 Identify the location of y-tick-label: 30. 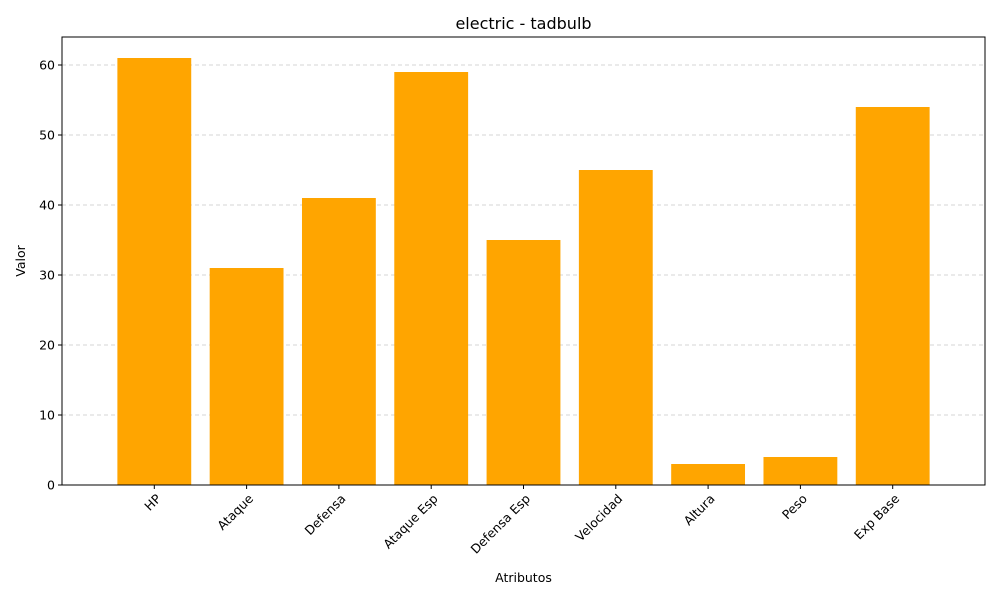
(47, 275).